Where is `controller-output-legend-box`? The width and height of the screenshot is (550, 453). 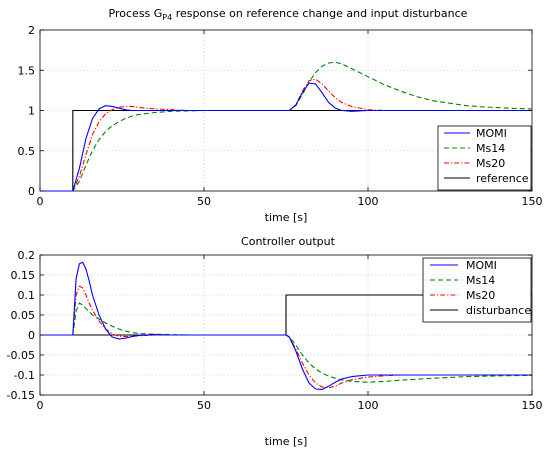 controller-output-legend-box is located at coordinates (477, 290).